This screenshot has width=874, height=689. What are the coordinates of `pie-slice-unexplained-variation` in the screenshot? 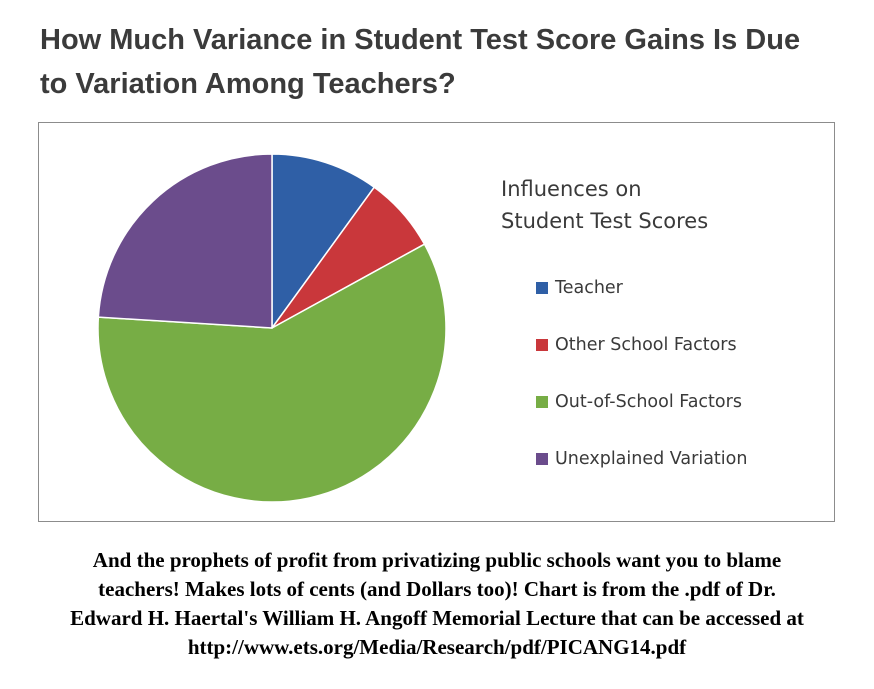 It's located at (185, 241).